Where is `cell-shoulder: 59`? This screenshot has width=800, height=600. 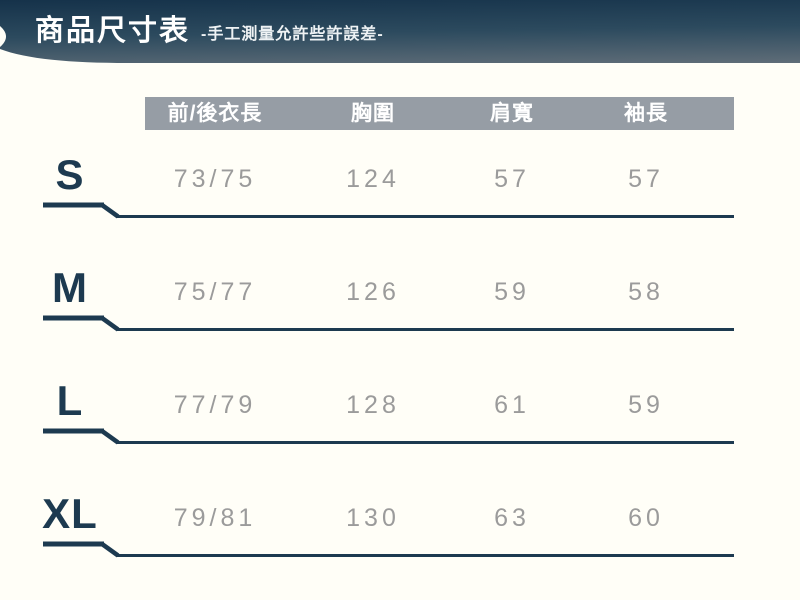
cell-shoulder: 59 is located at coordinates (512, 292).